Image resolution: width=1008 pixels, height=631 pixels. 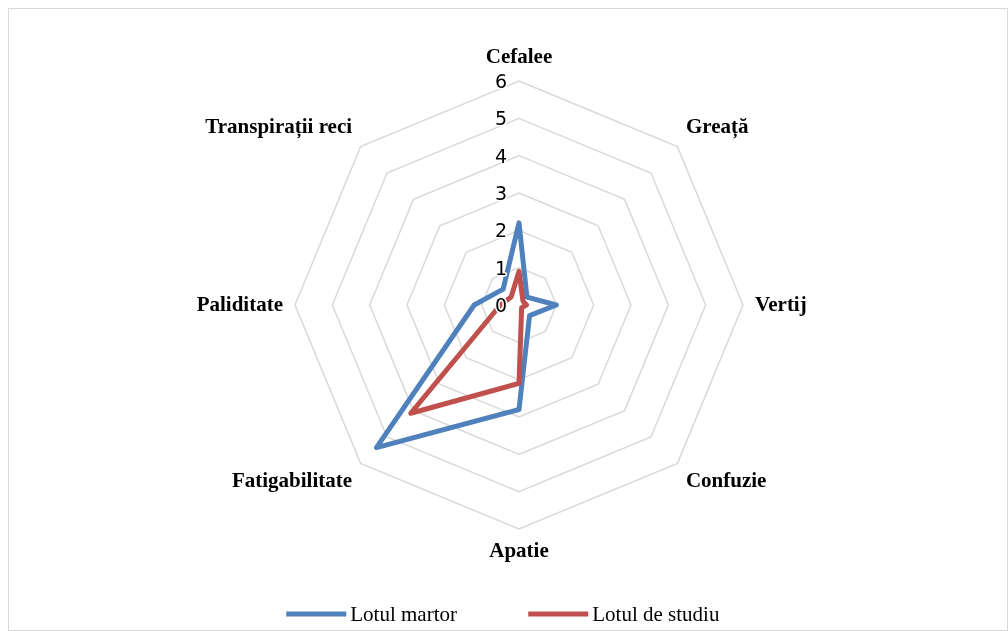 What do you see at coordinates (403, 614) in the screenshot?
I see `legend-label: Lotul martor` at bounding box center [403, 614].